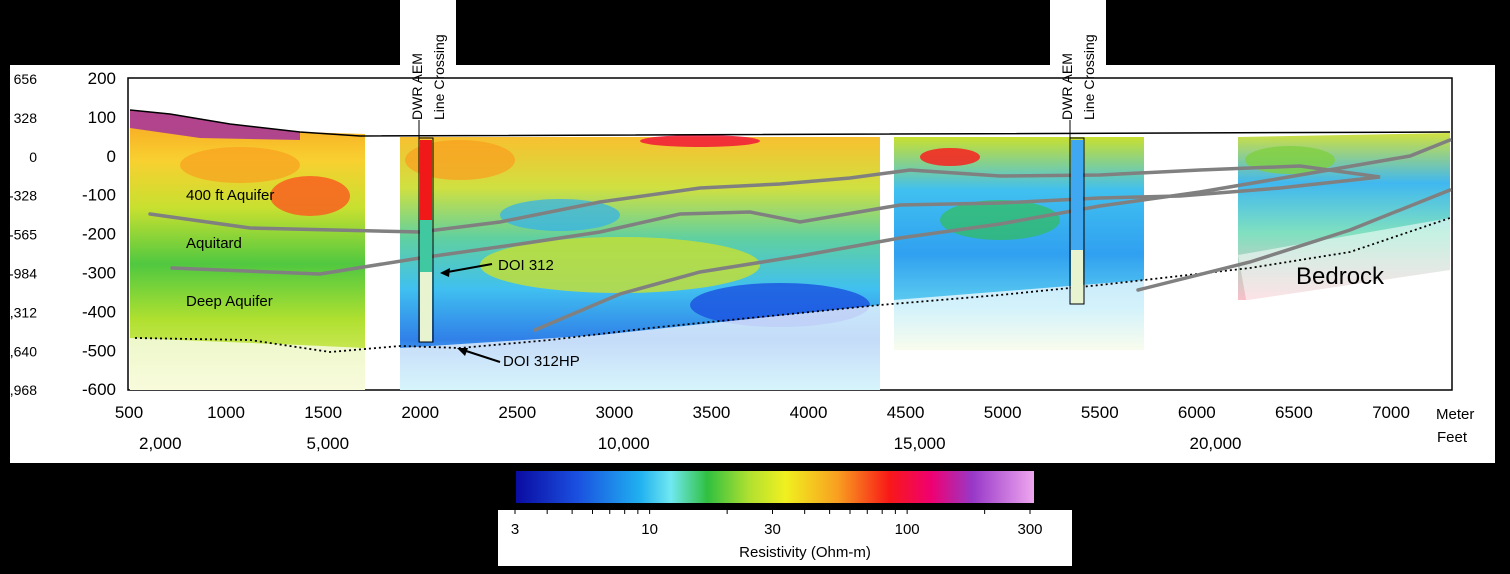  Describe the element at coordinates (614, 412) in the screenshot. I see `distance-tick-m: 3000` at that location.